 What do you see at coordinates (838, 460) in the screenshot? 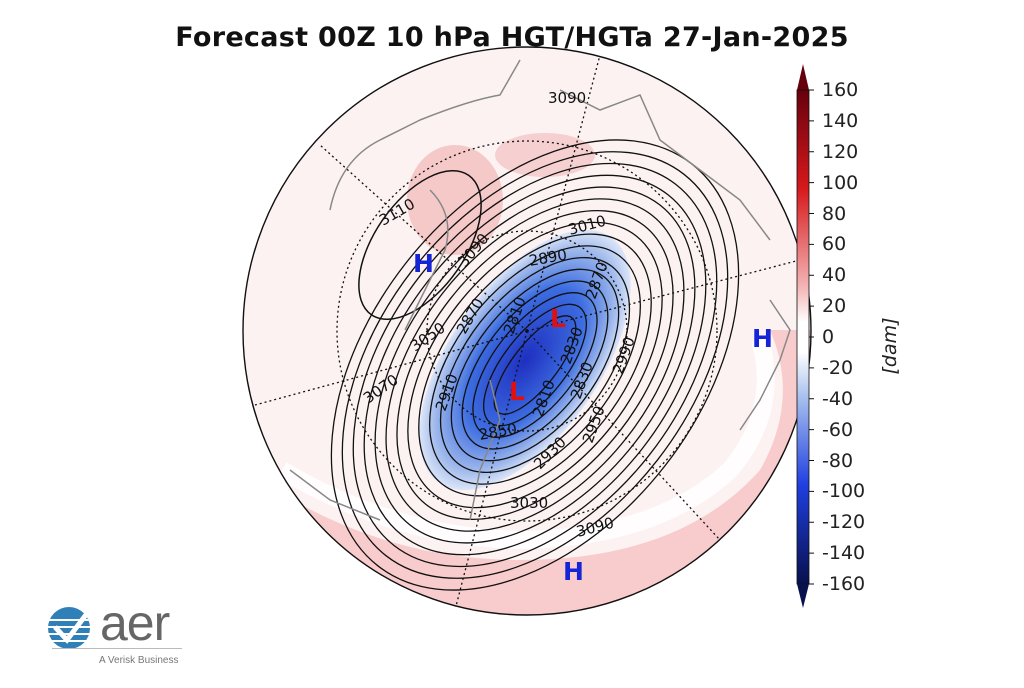
I see `colorbar-tick-label: -80` at bounding box center [838, 460].